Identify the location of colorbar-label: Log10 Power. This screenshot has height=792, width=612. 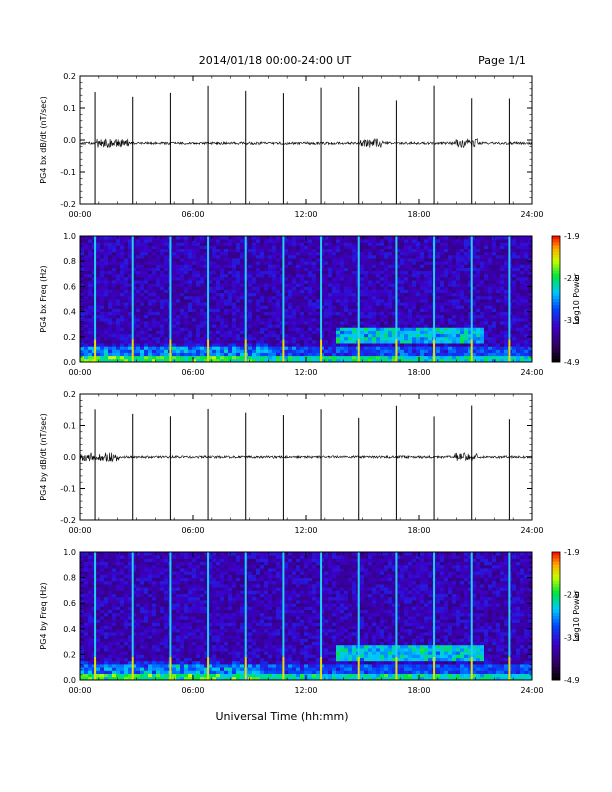
(576, 616).